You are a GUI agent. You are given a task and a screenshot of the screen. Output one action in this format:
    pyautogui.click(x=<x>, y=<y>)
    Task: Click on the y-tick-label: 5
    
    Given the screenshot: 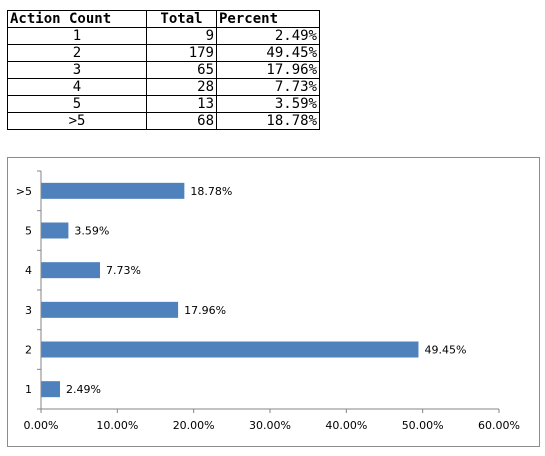 What is the action you would take?
    pyautogui.click(x=28, y=231)
    